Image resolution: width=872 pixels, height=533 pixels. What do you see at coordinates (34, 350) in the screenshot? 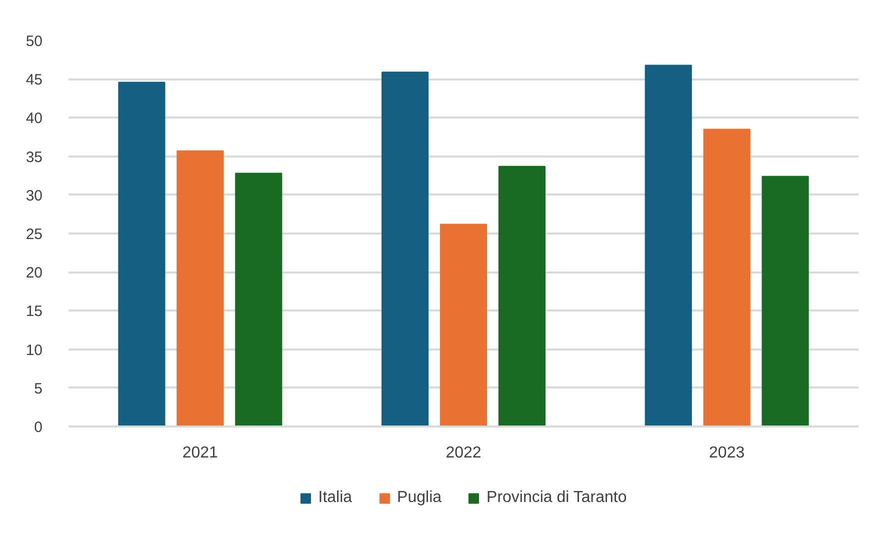
I see `y-tick-label: 10` at bounding box center [34, 350].